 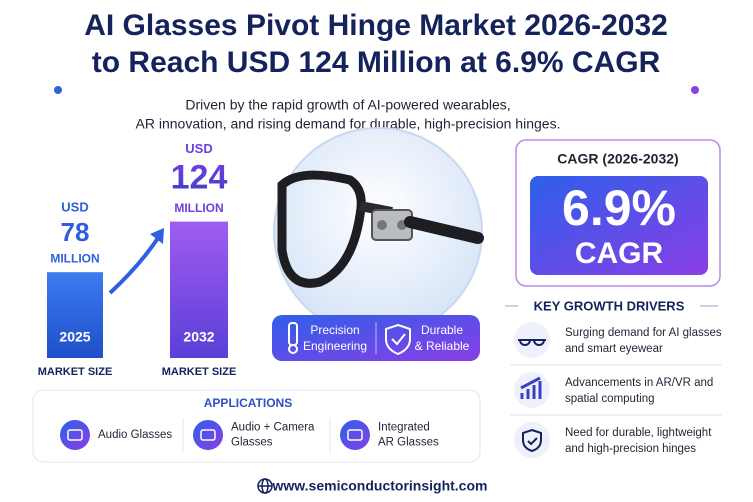 I want to click on value: 124, so click(x=199, y=178).